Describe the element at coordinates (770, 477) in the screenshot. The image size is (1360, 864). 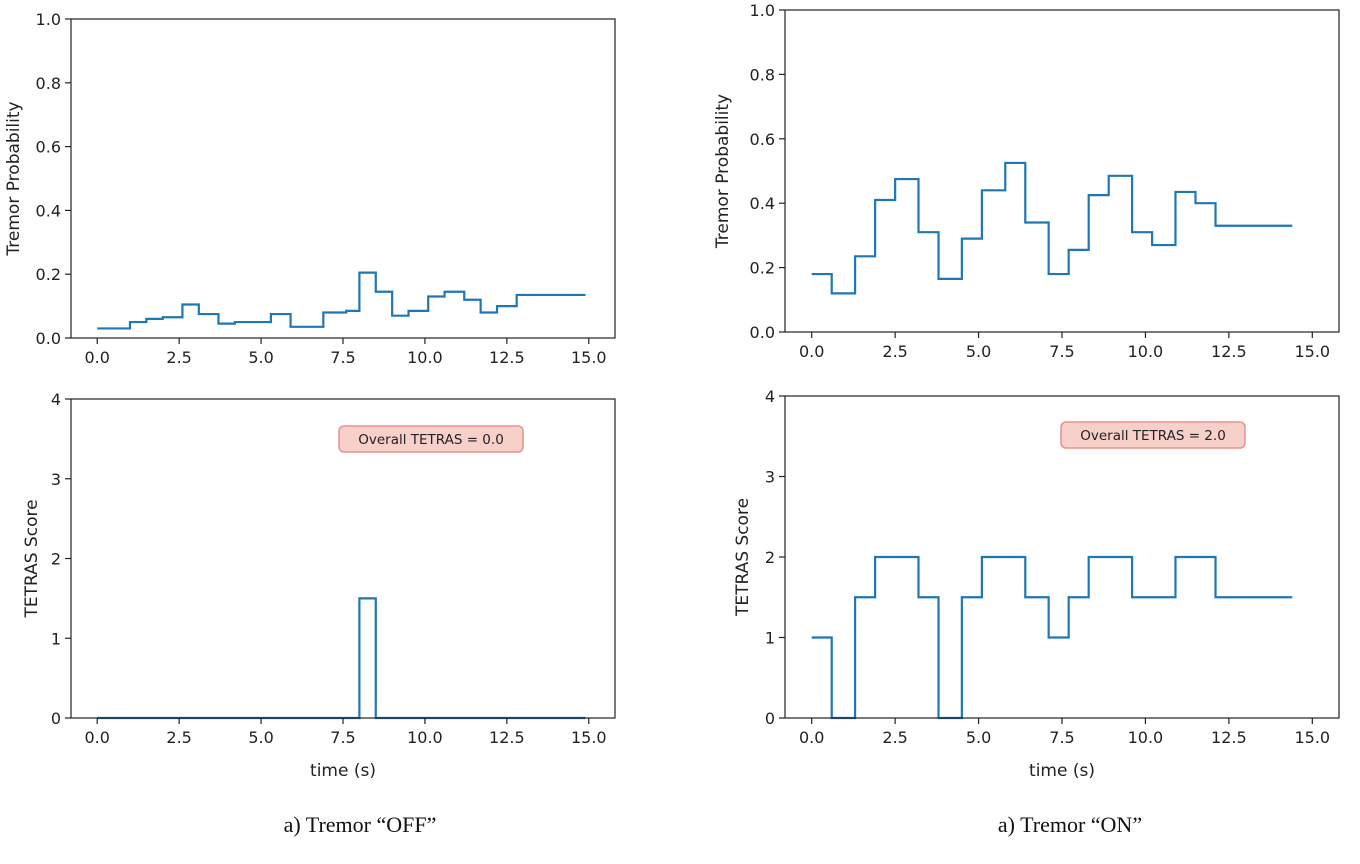
I see `on-tetras-ytick-label: 3` at that location.